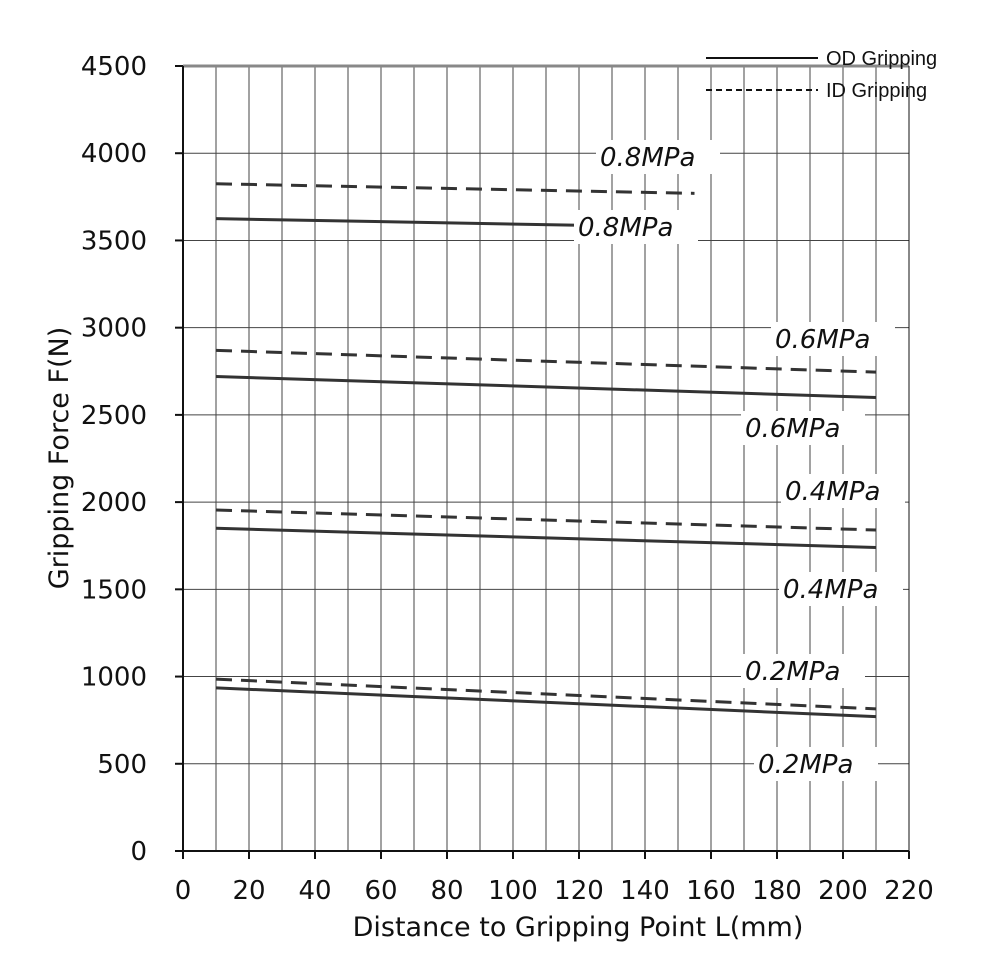  Describe the element at coordinates (881, 59) in the screenshot. I see `legend-label-od: OD Gripping` at that location.